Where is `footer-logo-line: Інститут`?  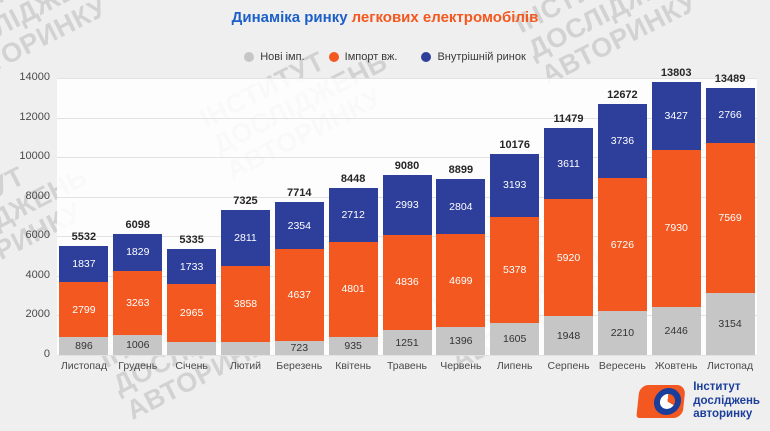 footer-logo-line: Інститут is located at coordinates (717, 387).